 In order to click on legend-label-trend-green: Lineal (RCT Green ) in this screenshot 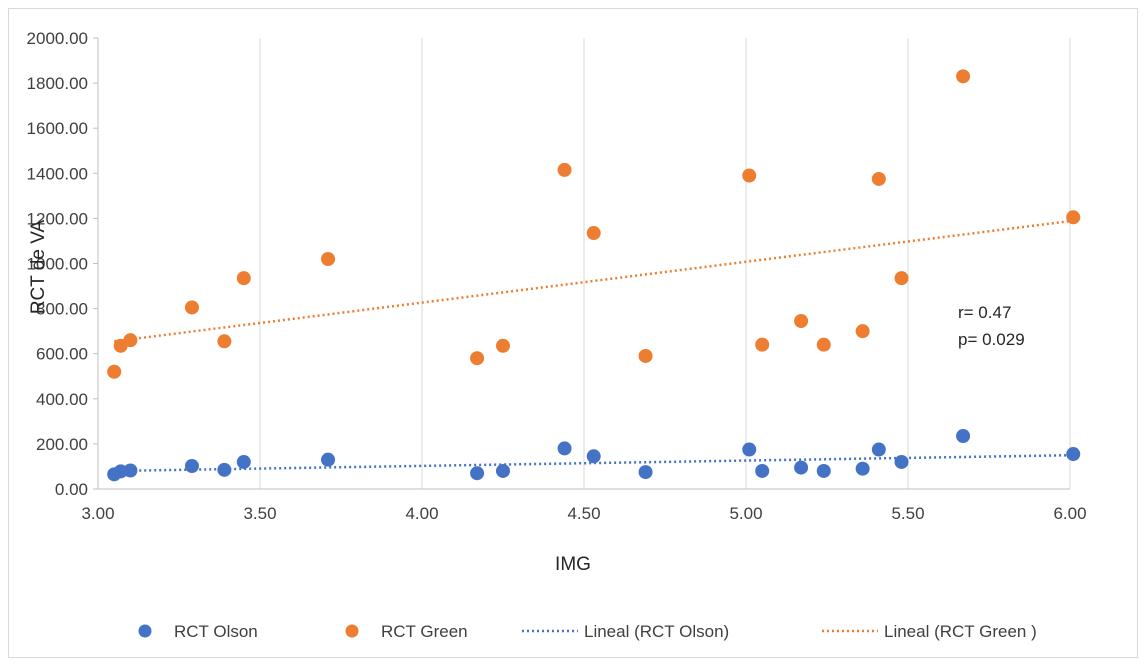, I will do `click(960, 631)`.